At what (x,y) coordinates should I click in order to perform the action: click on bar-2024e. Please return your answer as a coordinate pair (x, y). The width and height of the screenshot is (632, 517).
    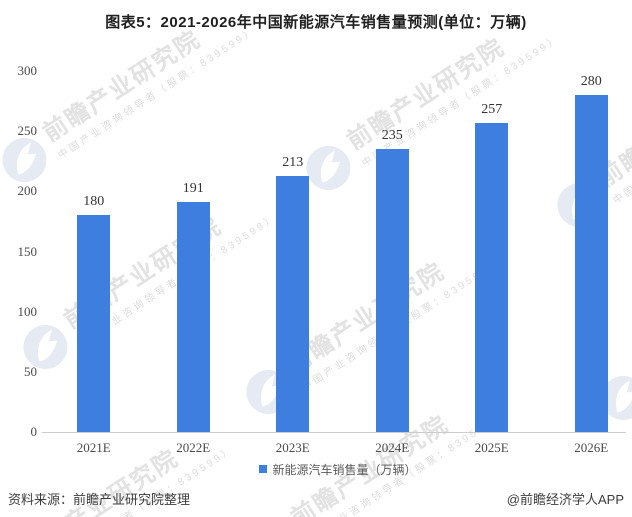
    Looking at the image, I should click on (392, 290).